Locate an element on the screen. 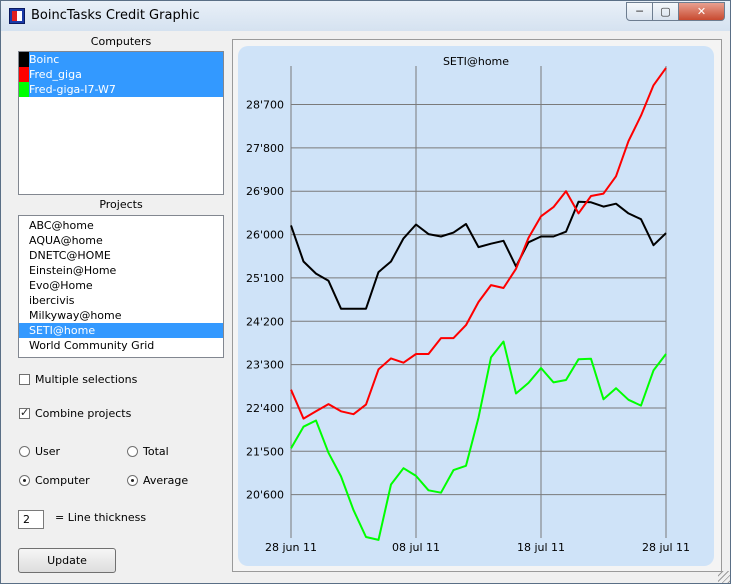  user-label: User is located at coordinates (48, 451).